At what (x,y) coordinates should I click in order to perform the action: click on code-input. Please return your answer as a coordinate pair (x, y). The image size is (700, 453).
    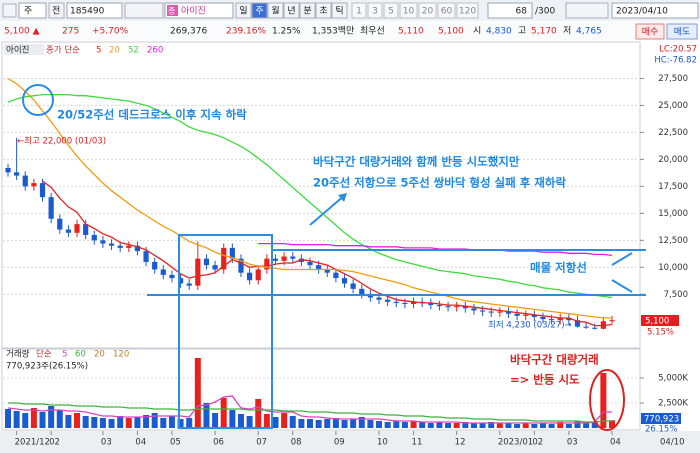
    Looking at the image, I should click on (94, 10).